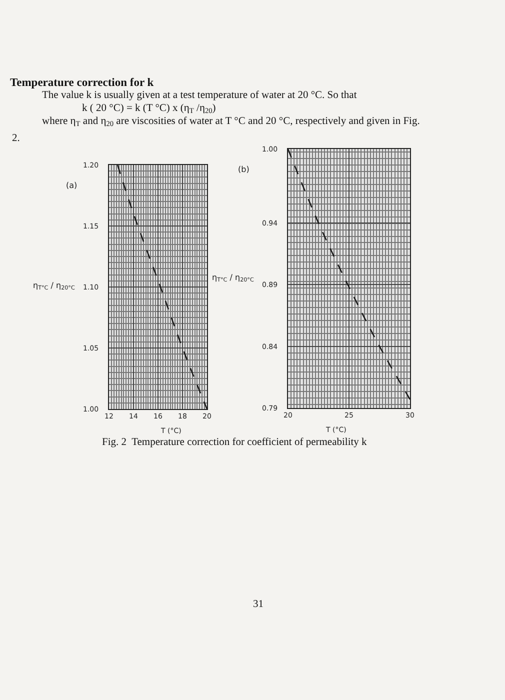 This screenshot has width=505, height=700. What do you see at coordinates (16, 138) in the screenshot?
I see `text: 2.` at bounding box center [16, 138].